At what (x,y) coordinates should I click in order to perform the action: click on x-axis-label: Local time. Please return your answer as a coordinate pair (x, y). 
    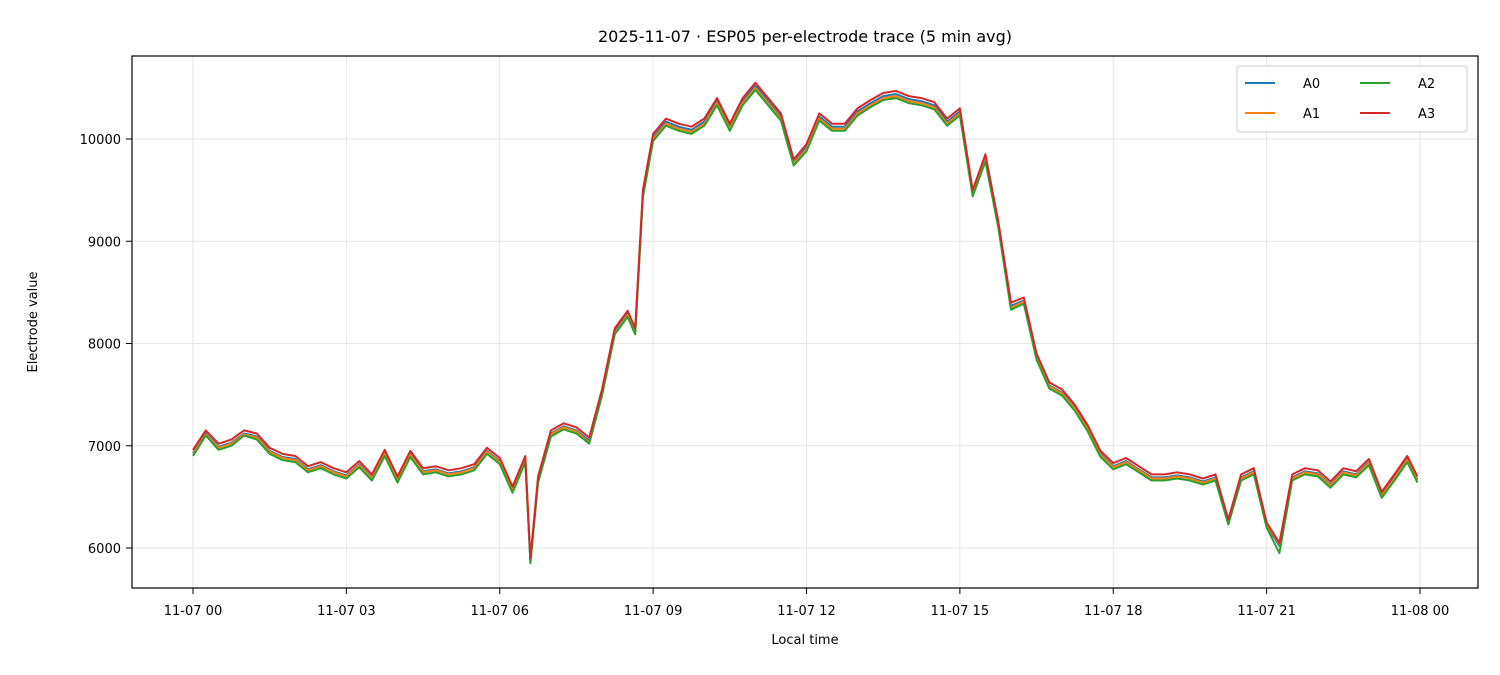
    Looking at the image, I should click on (804, 640).